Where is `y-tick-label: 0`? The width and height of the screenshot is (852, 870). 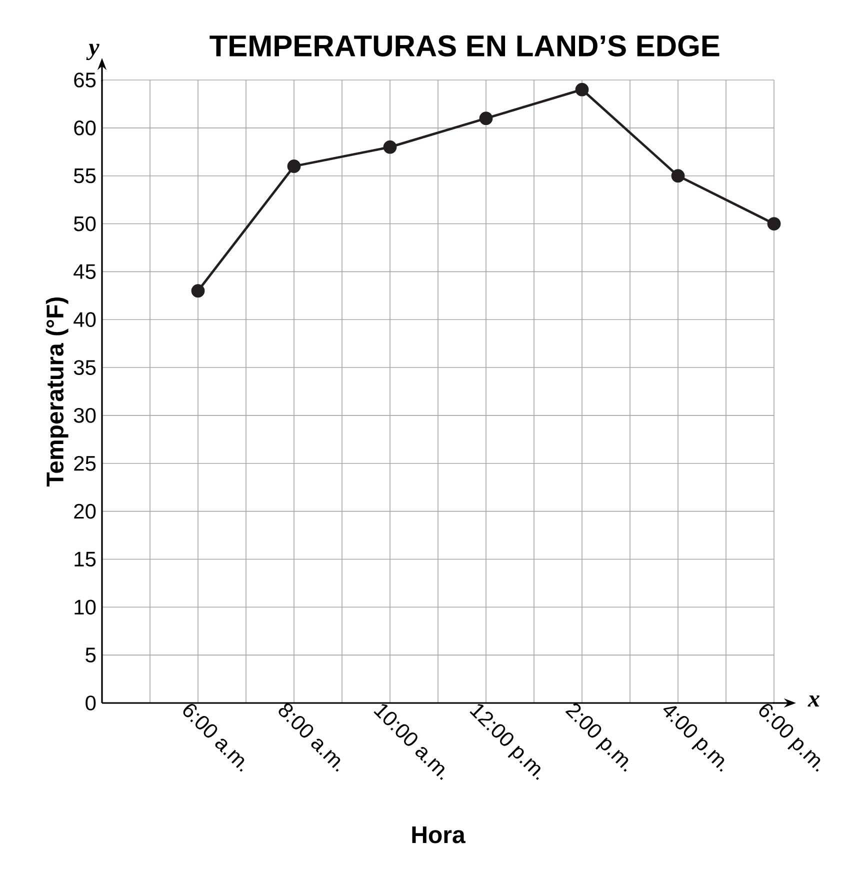
y-tick-label: 0 is located at coordinates (91, 703).